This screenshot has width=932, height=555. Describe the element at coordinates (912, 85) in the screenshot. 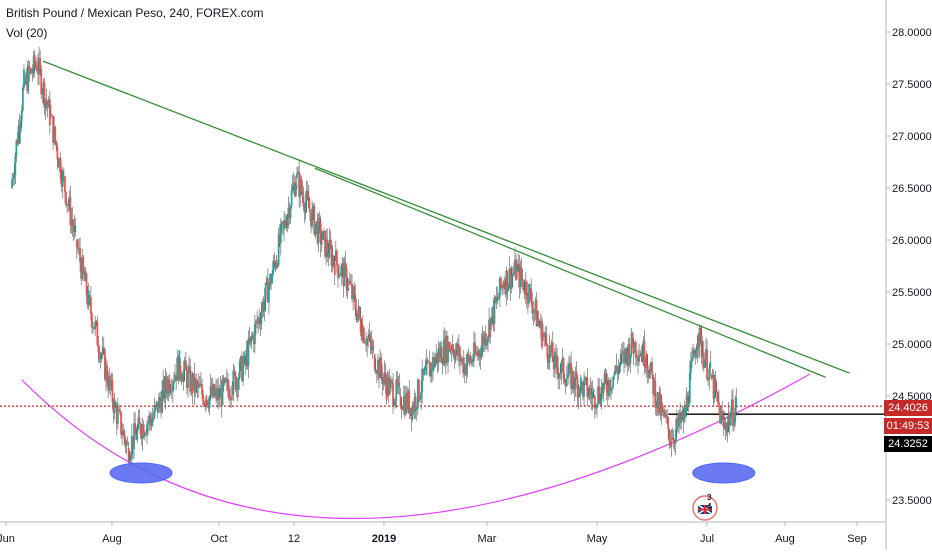

I see `y-tick-label: 27.5000` at that location.